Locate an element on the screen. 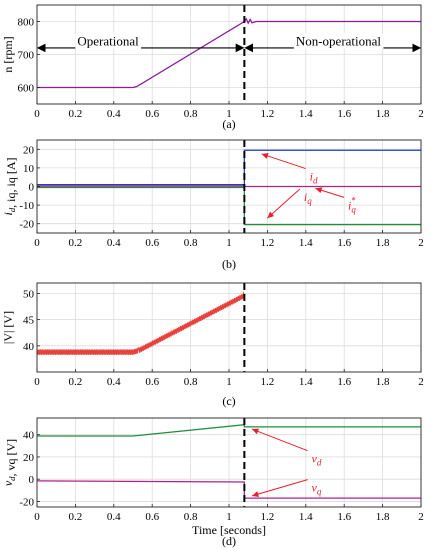  panel-caption: (a) is located at coordinates (228, 124).